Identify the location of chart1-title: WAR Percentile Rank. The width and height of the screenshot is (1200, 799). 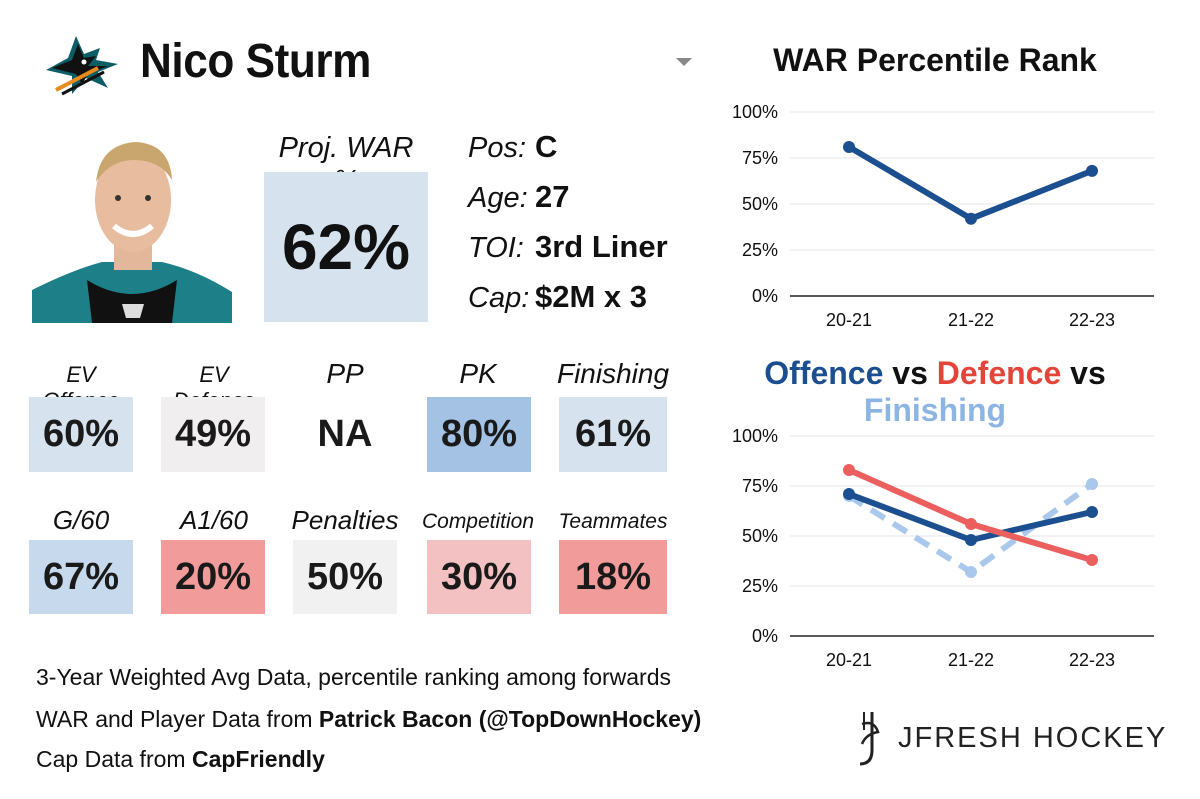
(935, 60).